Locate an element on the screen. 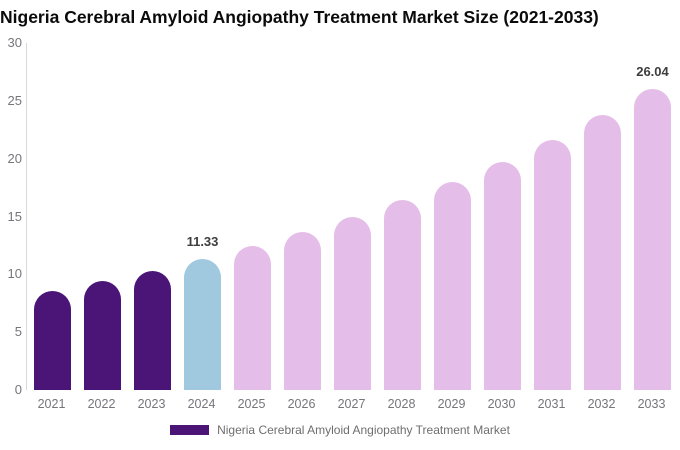 The image size is (680, 450). y-axis-tick-label: 5 is located at coordinates (18, 332).